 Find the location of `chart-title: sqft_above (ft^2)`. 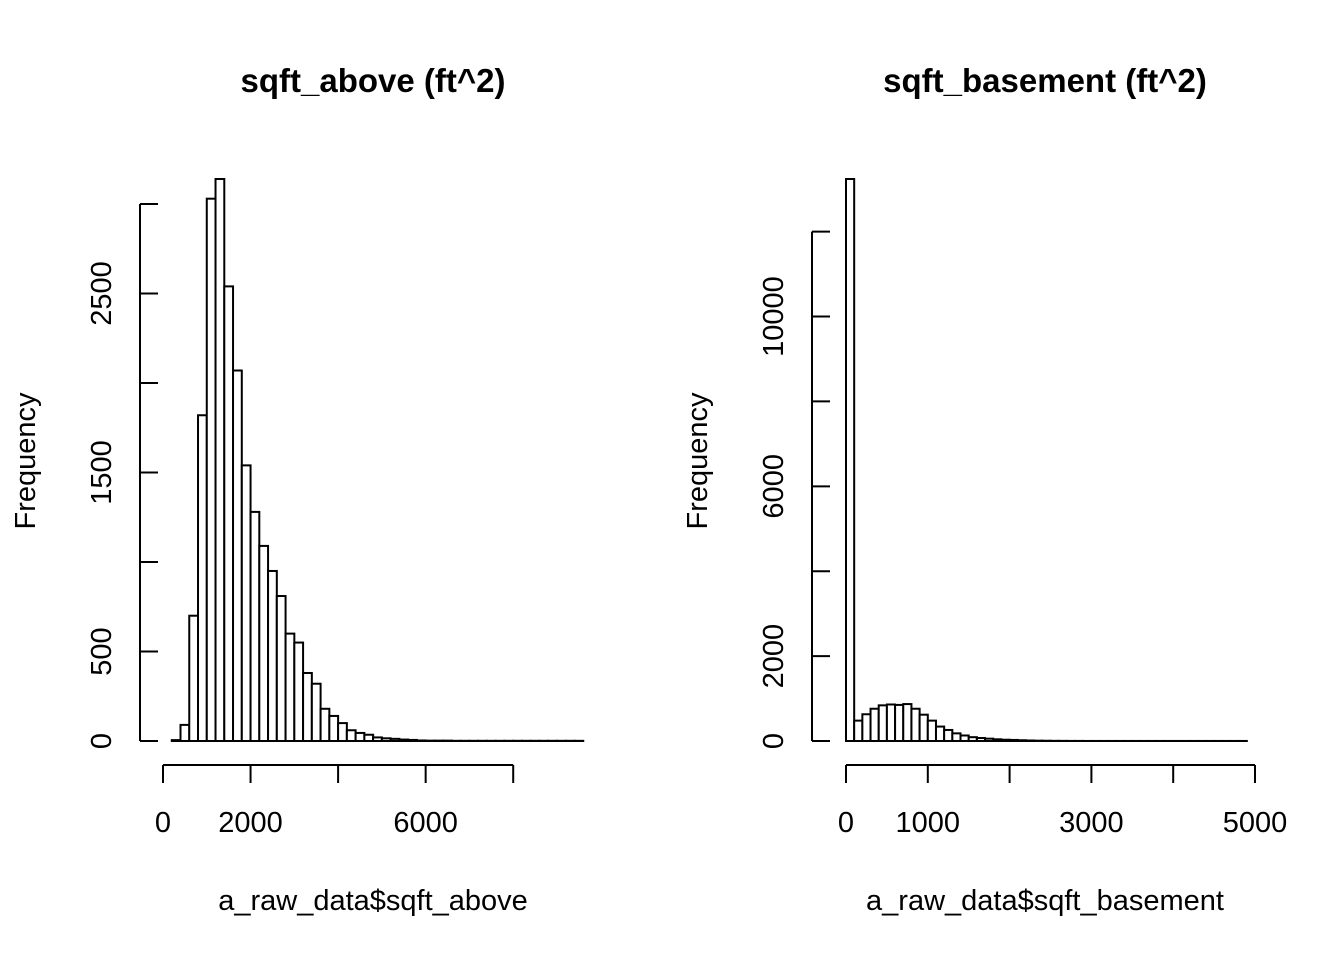

chart-title: sqft_above (ft^2) is located at coordinates (373, 80).